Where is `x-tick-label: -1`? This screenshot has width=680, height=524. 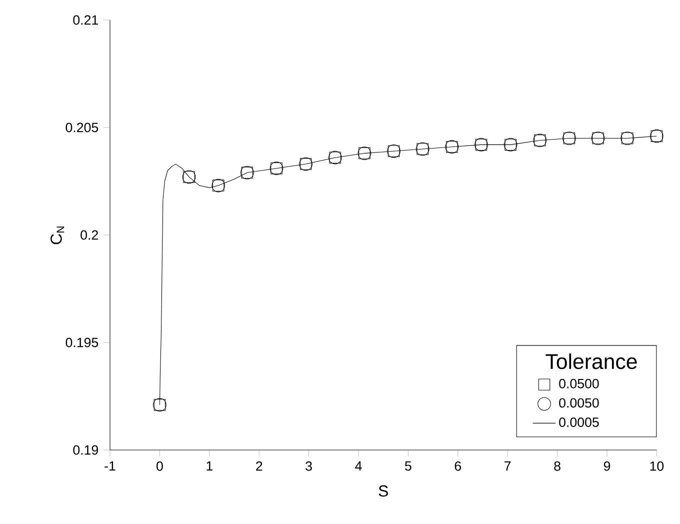
x-tick-label: -1 is located at coordinates (110, 466).